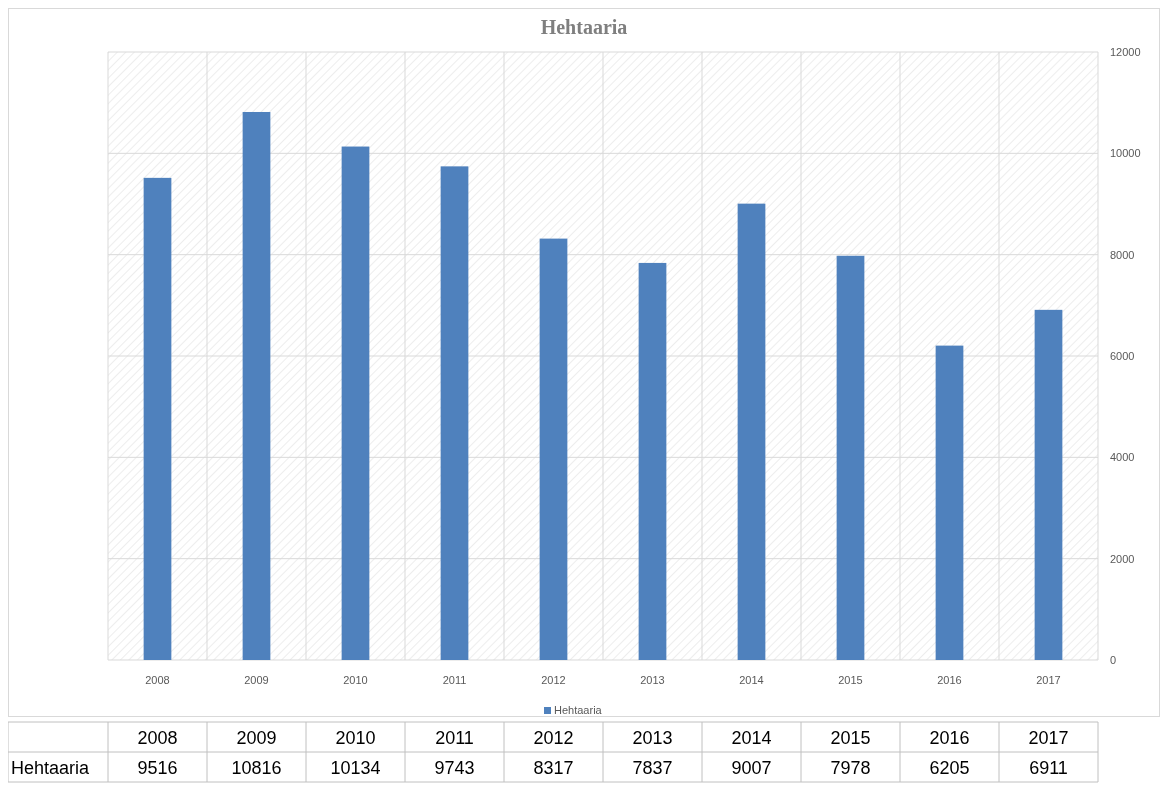 This screenshot has width=1168, height=798. I want to click on category-label: 2008, so click(157, 738).